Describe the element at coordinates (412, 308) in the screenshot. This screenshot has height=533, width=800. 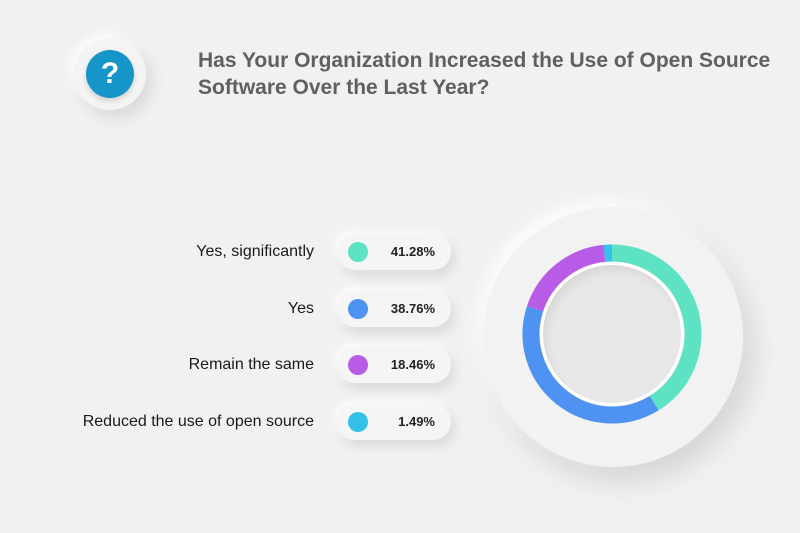
I see `legend-value-yes: 38.76%` at that location.